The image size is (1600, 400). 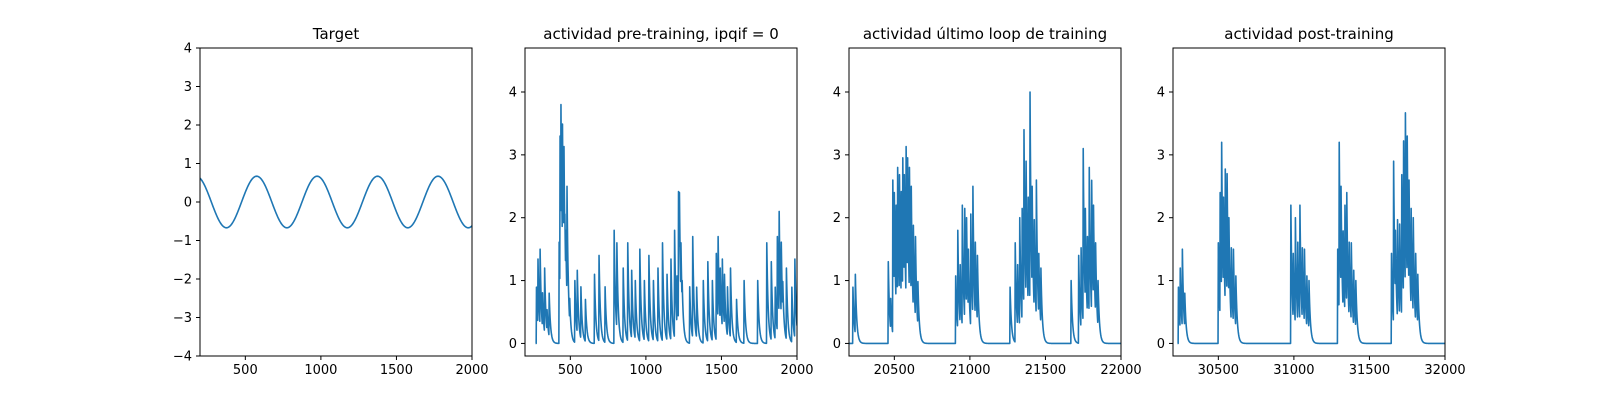 I want to click on y-tick-label: −2, so click(x=182, y=280).